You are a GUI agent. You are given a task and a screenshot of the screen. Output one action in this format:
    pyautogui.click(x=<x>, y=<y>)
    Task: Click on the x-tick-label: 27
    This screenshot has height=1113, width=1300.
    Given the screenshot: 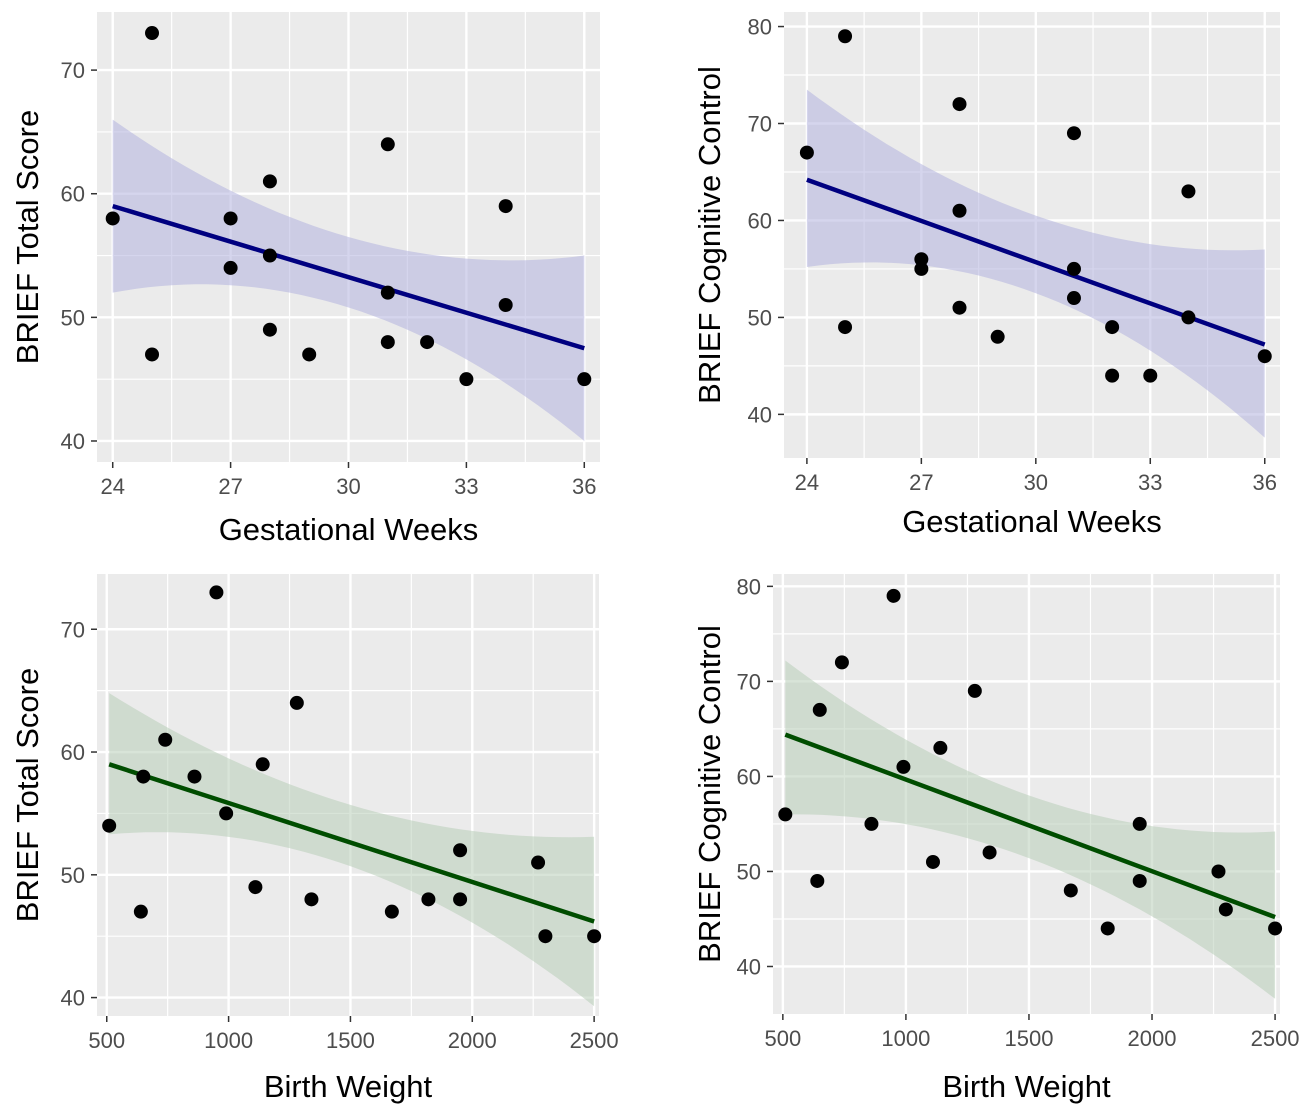 What is the action you would take?
    pyautogui.click(x=230, y=486)
    